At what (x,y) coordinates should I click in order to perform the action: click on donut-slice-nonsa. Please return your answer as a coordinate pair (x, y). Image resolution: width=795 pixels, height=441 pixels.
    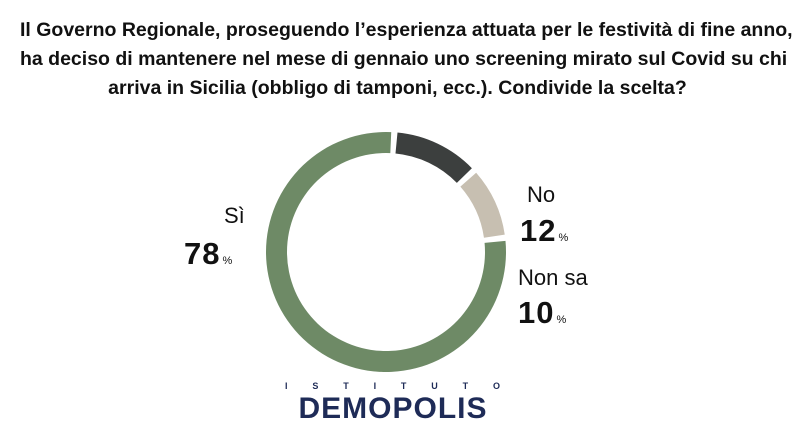
    Looking at the image, I should click on (482, 205).